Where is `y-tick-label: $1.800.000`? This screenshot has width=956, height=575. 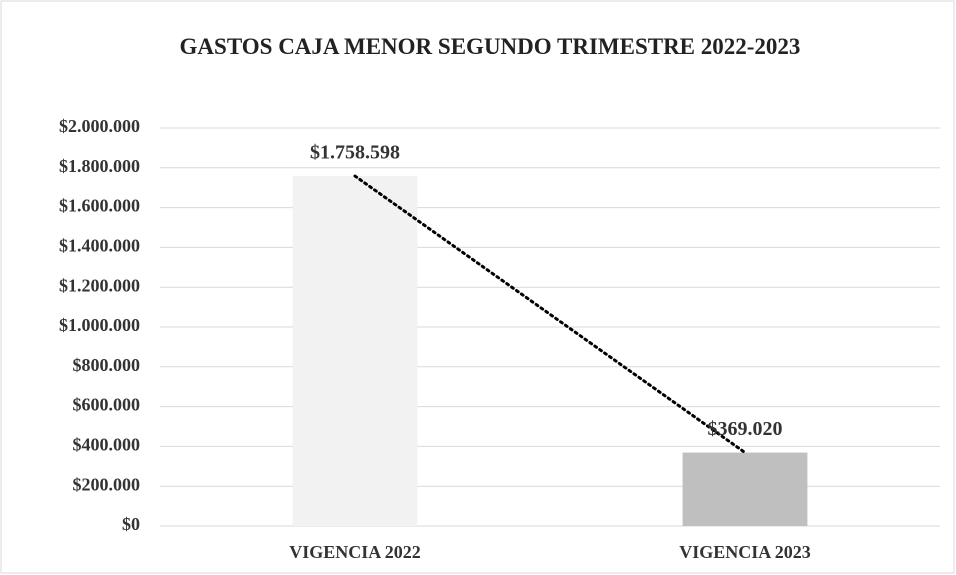 y-tick-label: $1.800.000 is located at coordinates (99, 166).